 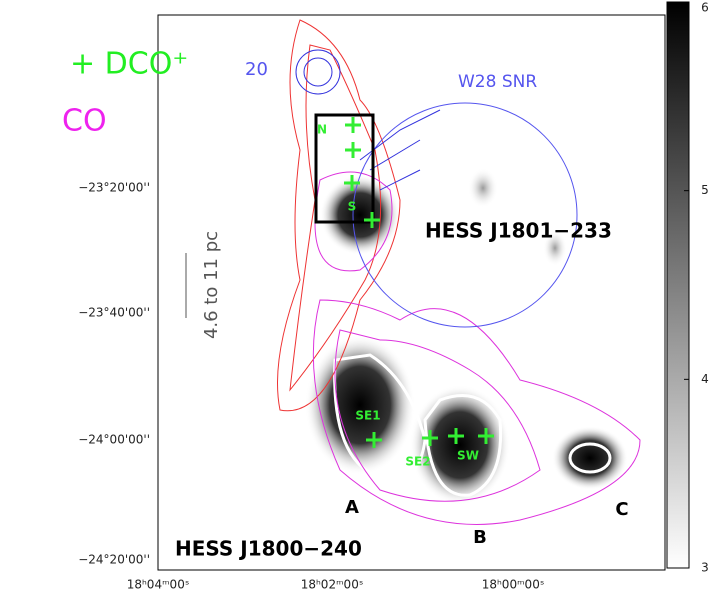 What do you see at coordinates (352, 507) in the screenshot?
I see `region-label: A` at bounding box center [352, 507].